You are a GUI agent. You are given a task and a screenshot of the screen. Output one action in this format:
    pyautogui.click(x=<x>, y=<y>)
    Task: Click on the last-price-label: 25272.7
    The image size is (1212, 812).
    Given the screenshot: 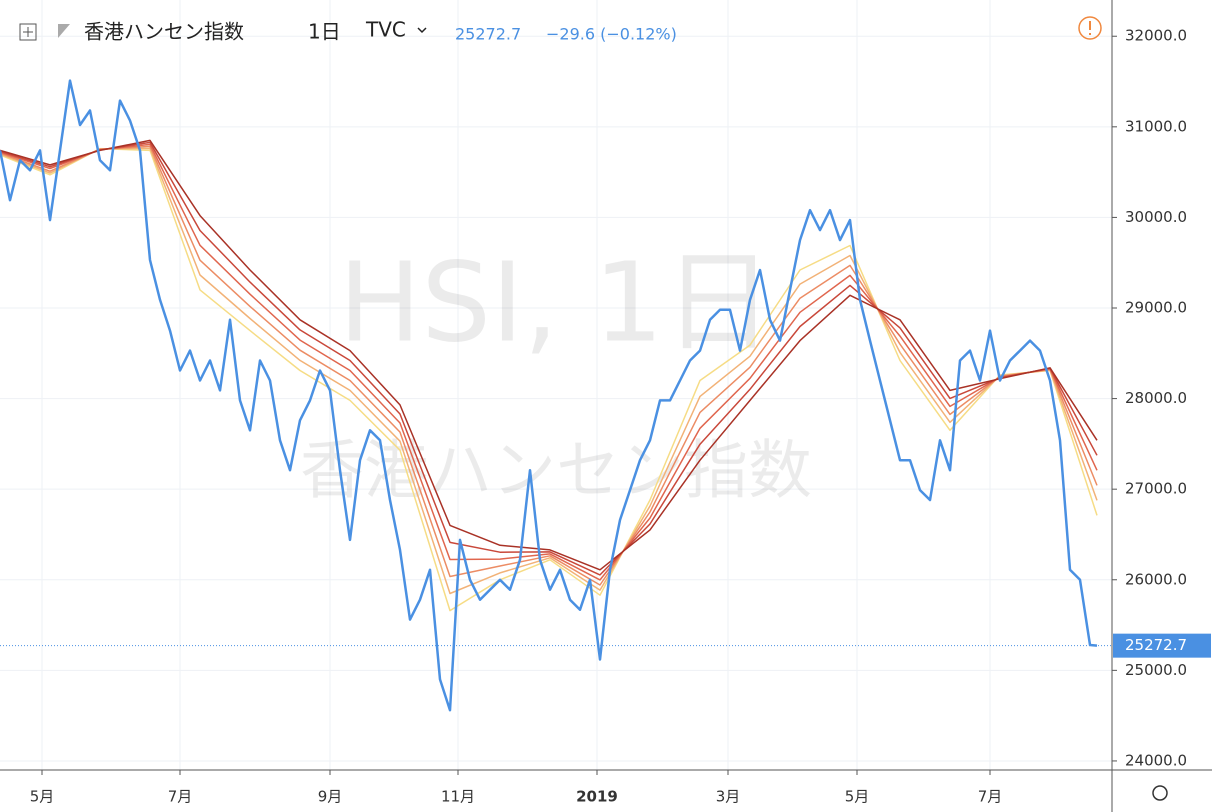 What is the action you would take?
    pyautogui.click(x=1156, y=645)
    